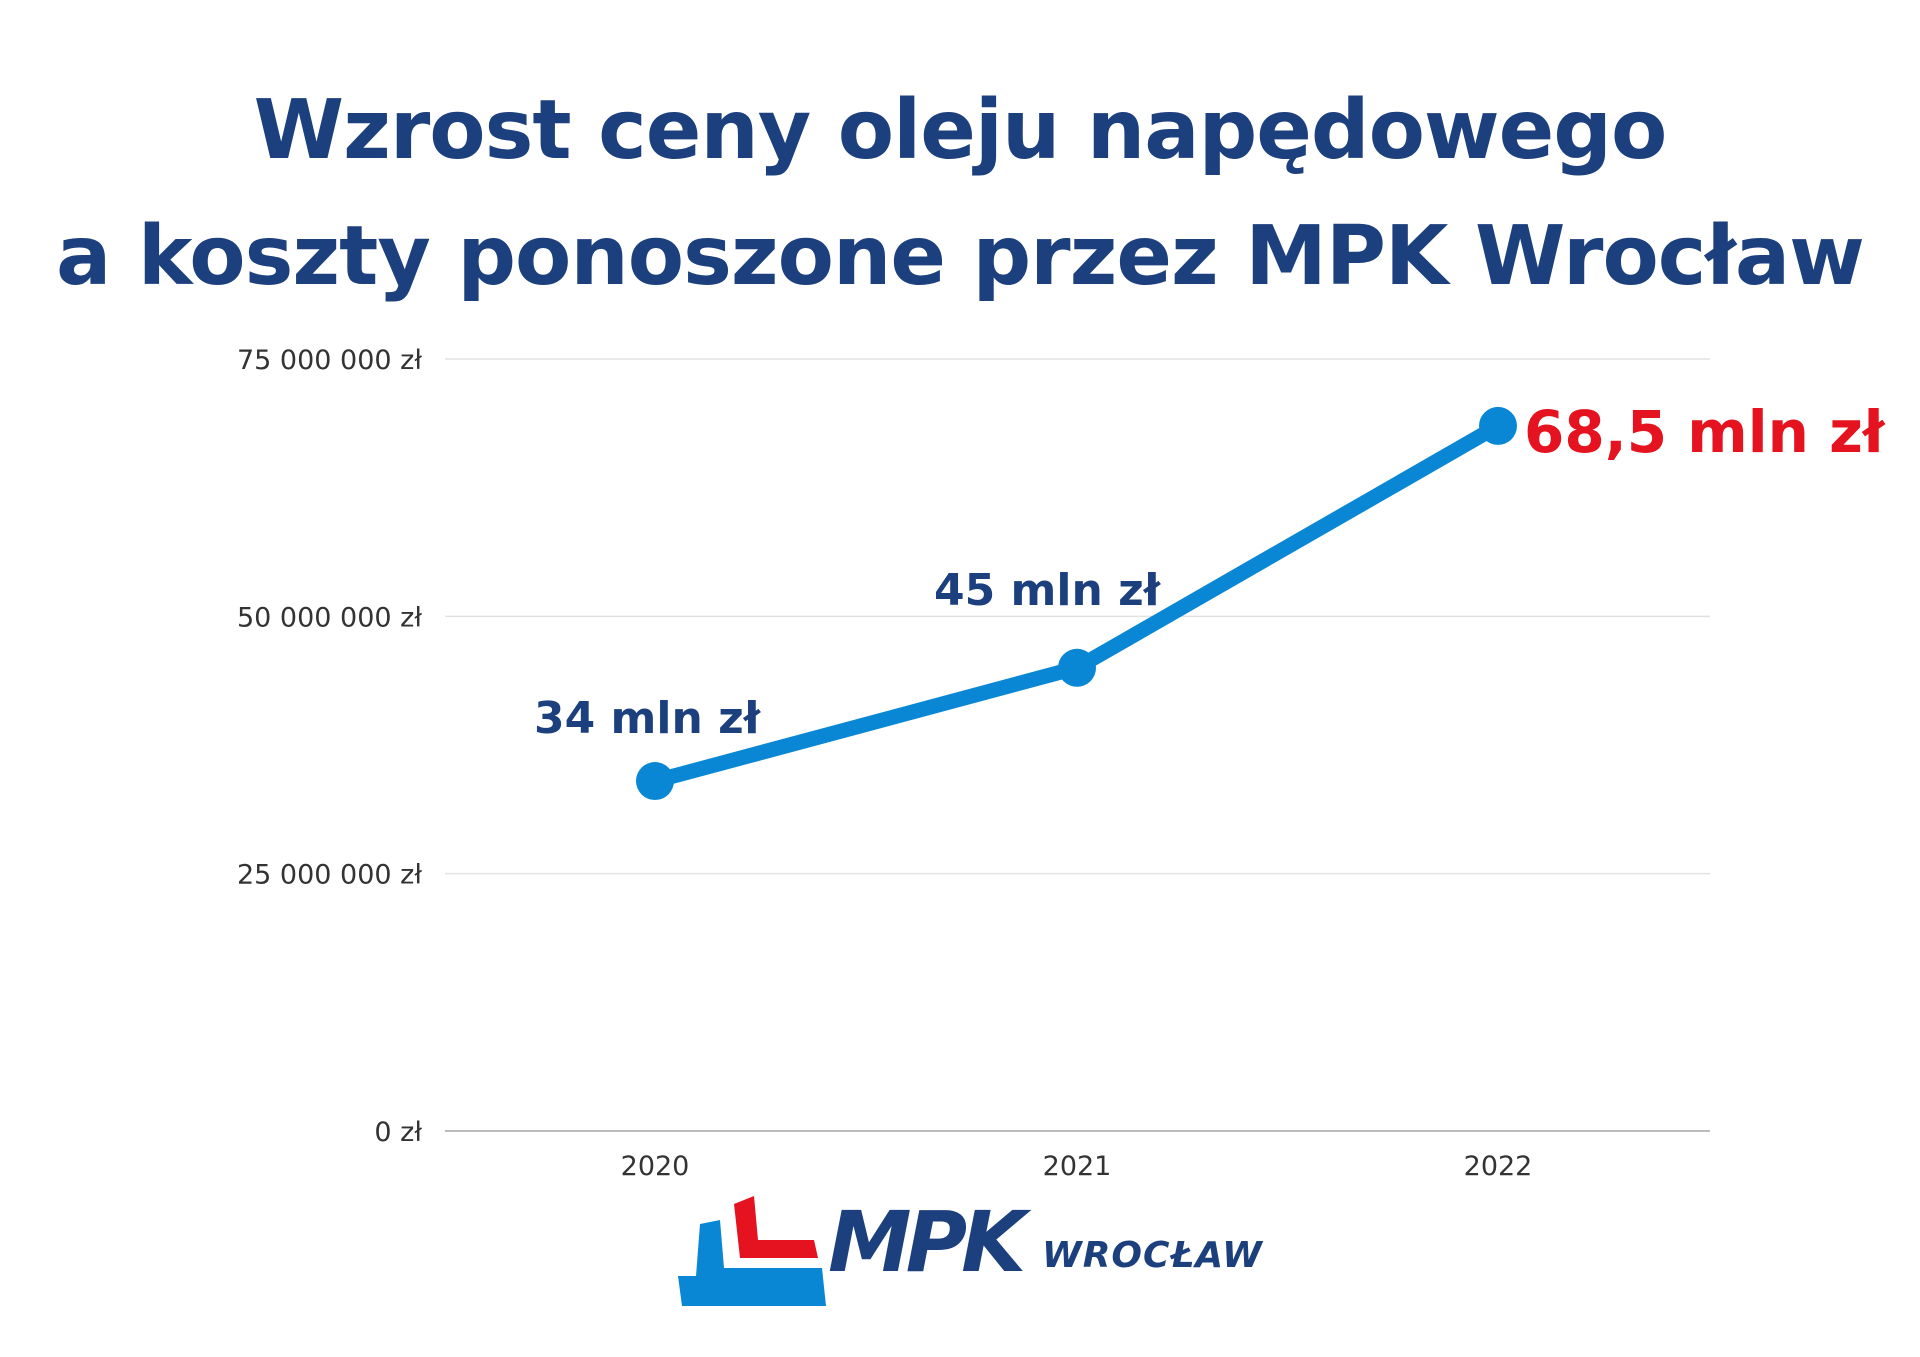 The image size is (1920, 1357). I want to click on data-label: 34 mln zł, so click(648, 718).